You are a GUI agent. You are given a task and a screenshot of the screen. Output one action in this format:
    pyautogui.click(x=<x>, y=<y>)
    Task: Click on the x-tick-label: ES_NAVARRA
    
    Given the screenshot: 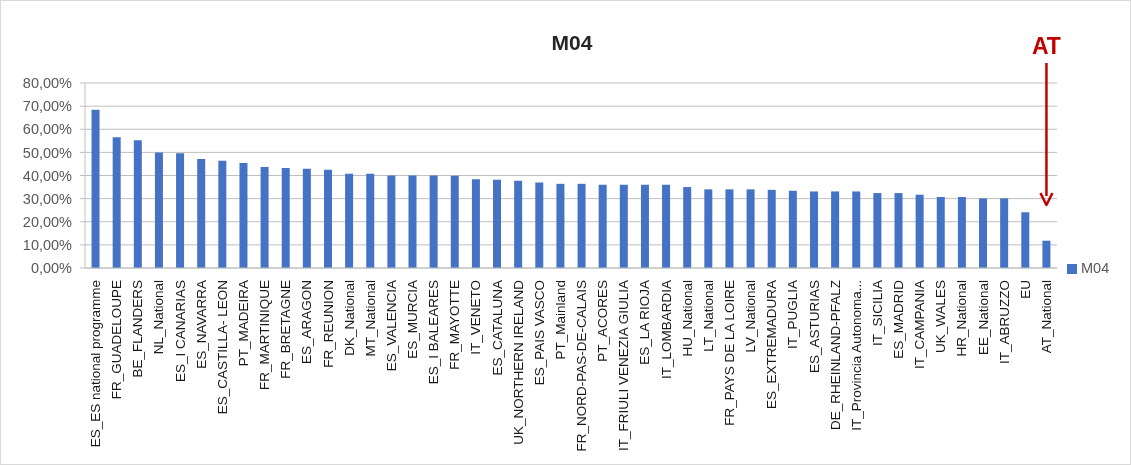 What is the action you would take?
    pyautogui.click(x=201, y=324)
    